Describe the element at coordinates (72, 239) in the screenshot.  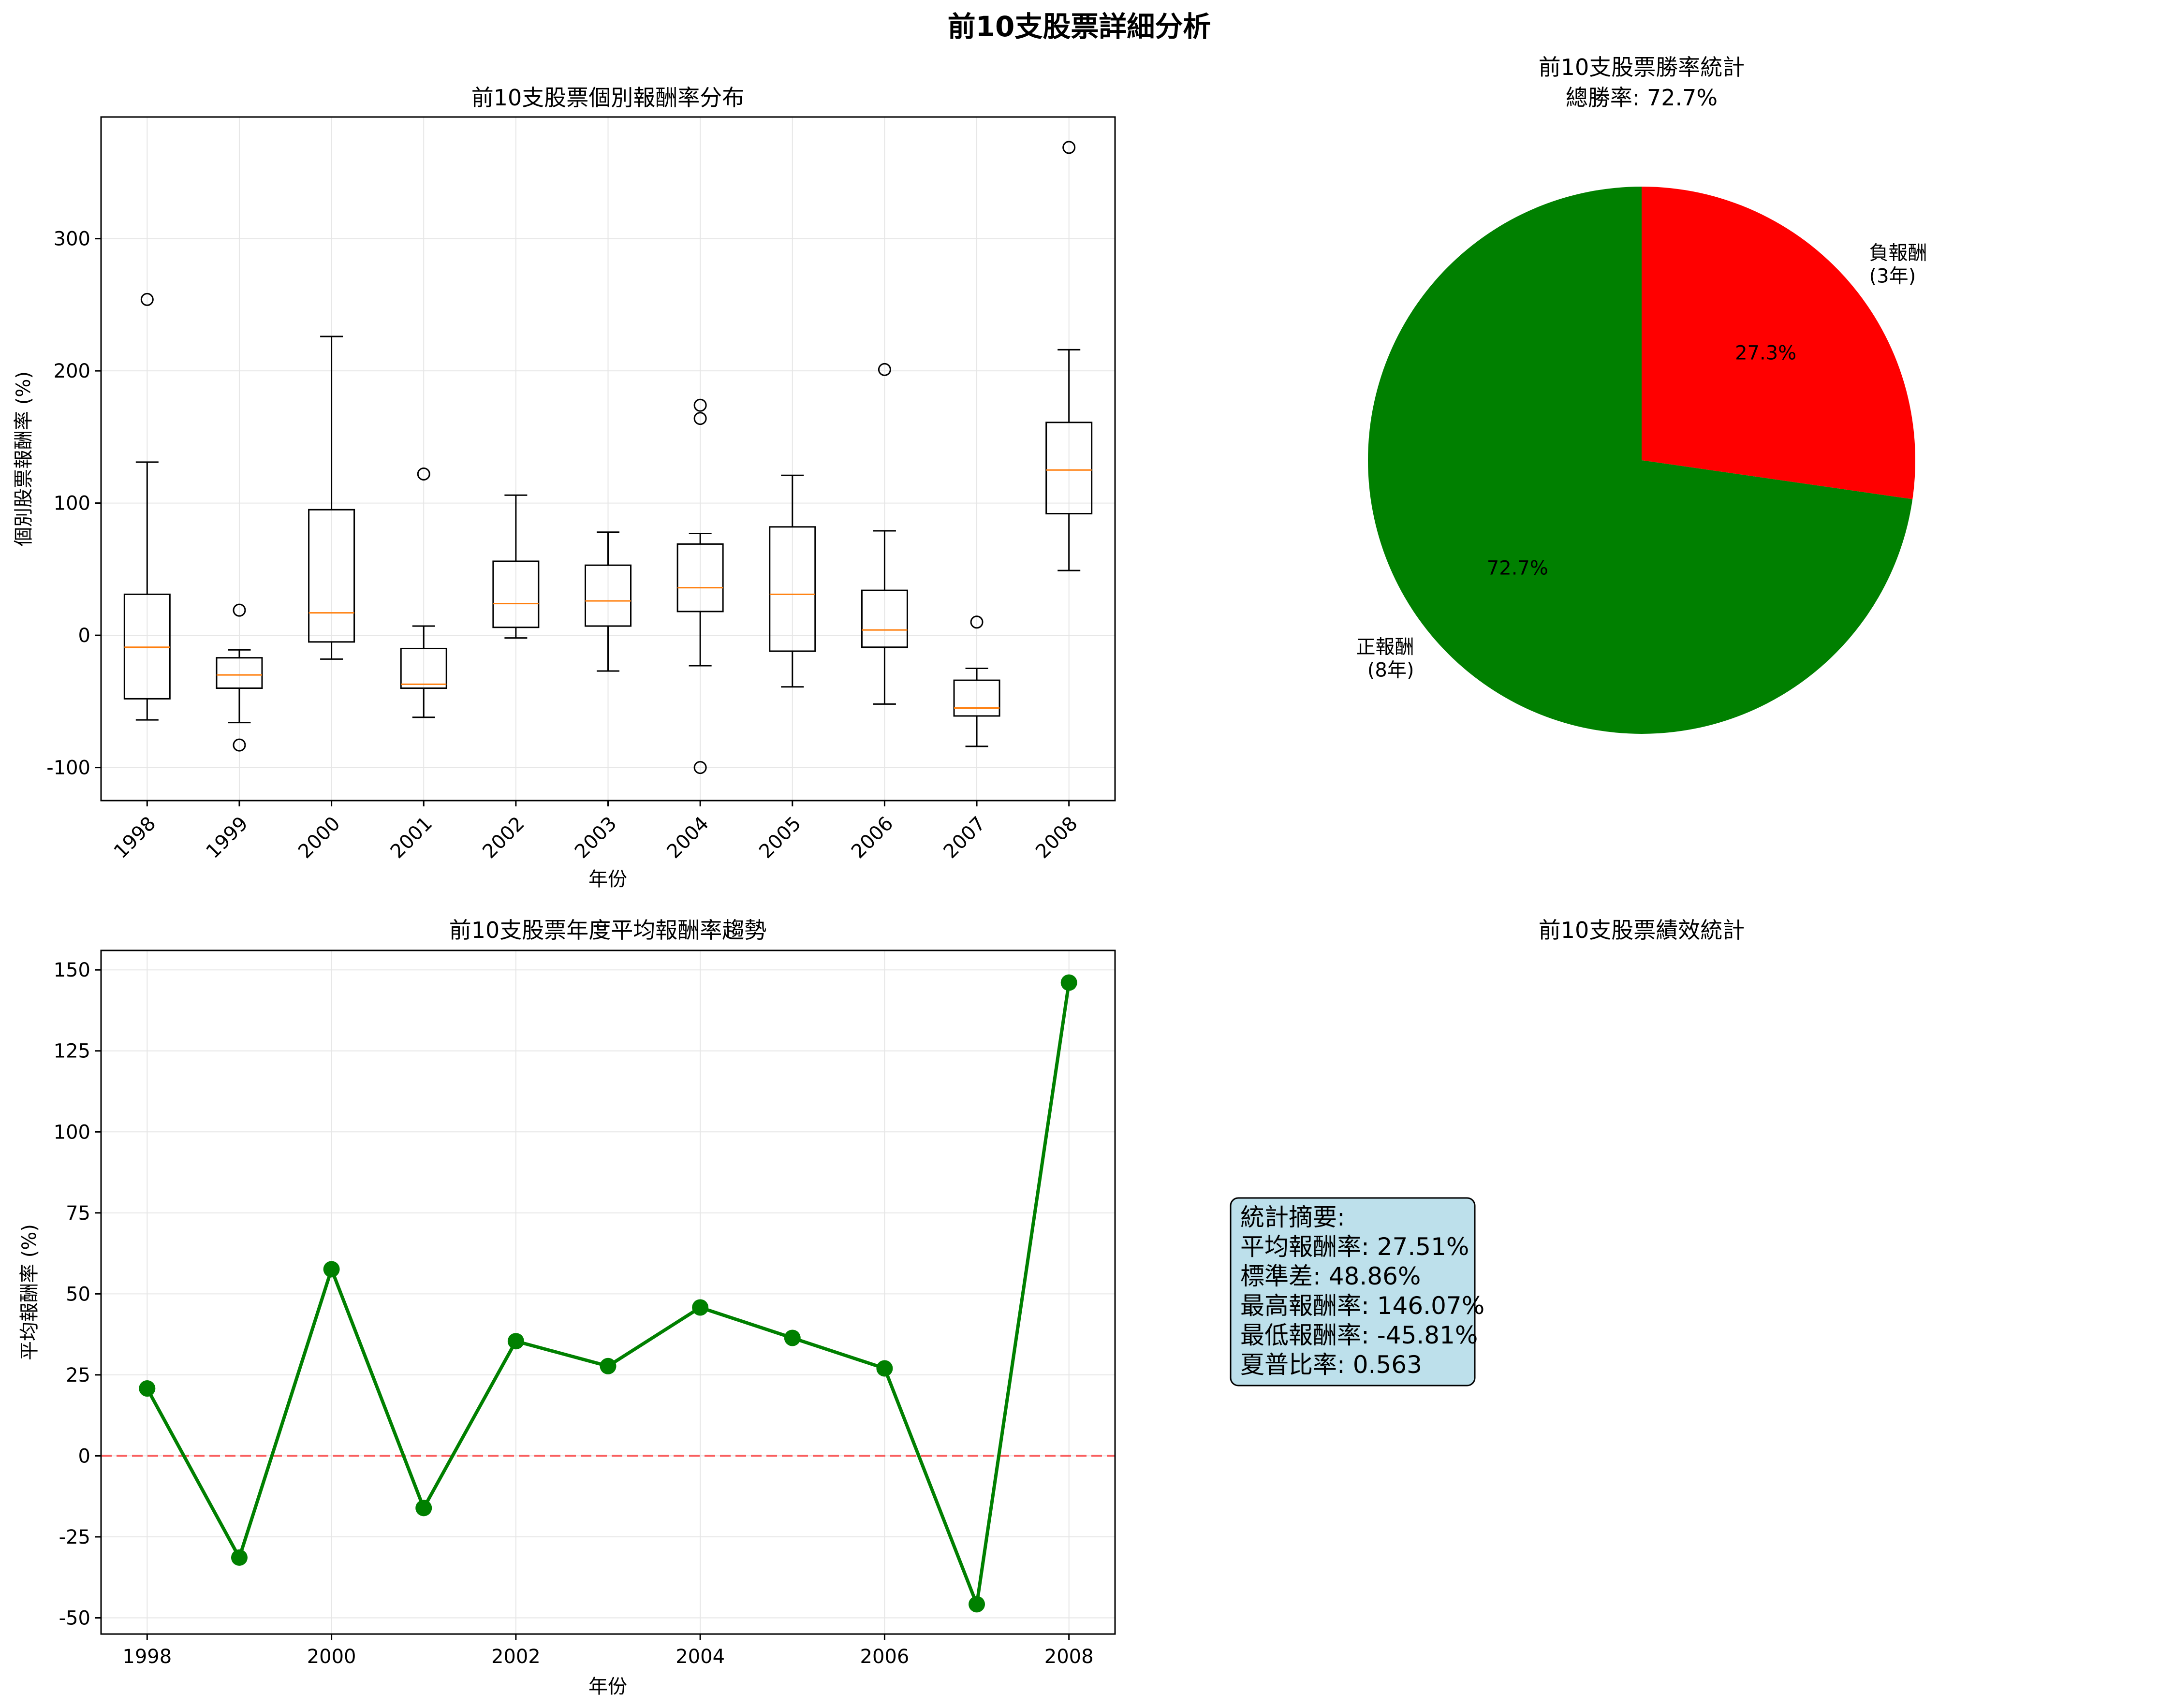
I see `boxplot-ytick-label: 300` at that location.